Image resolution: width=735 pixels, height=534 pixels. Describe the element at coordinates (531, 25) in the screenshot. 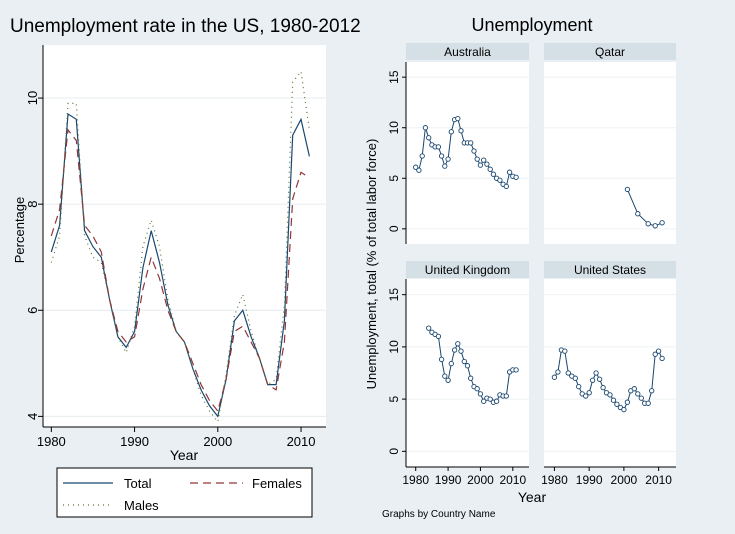

I see `right-chart-title: Unemployment` at that location.